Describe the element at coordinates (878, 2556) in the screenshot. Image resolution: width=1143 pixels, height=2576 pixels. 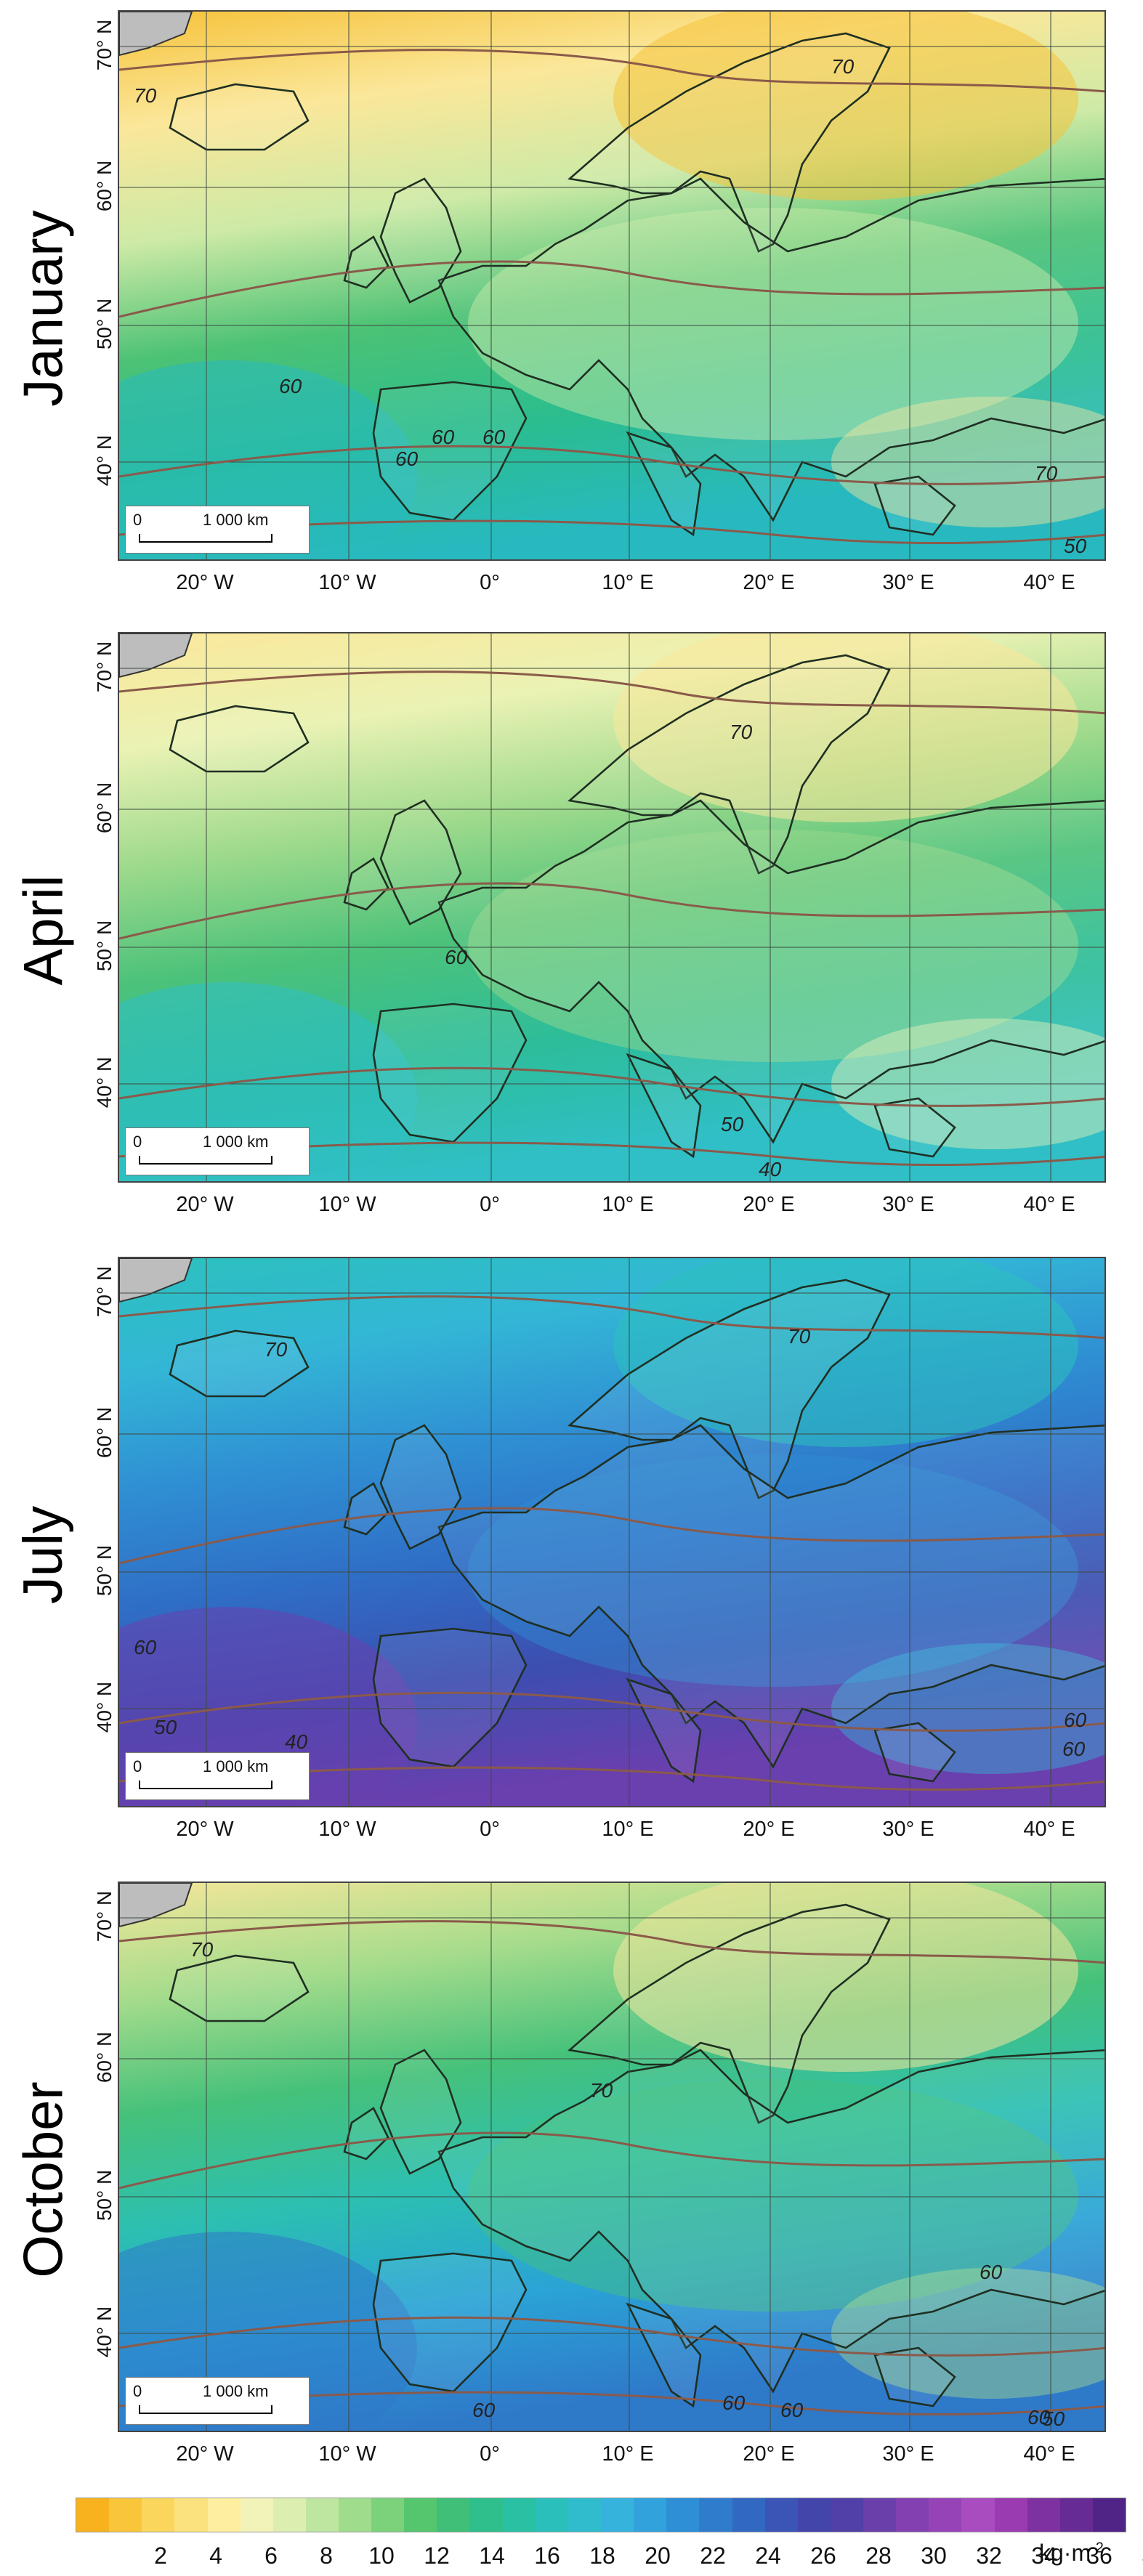
I see `legend-tick-label: 28` at that location.